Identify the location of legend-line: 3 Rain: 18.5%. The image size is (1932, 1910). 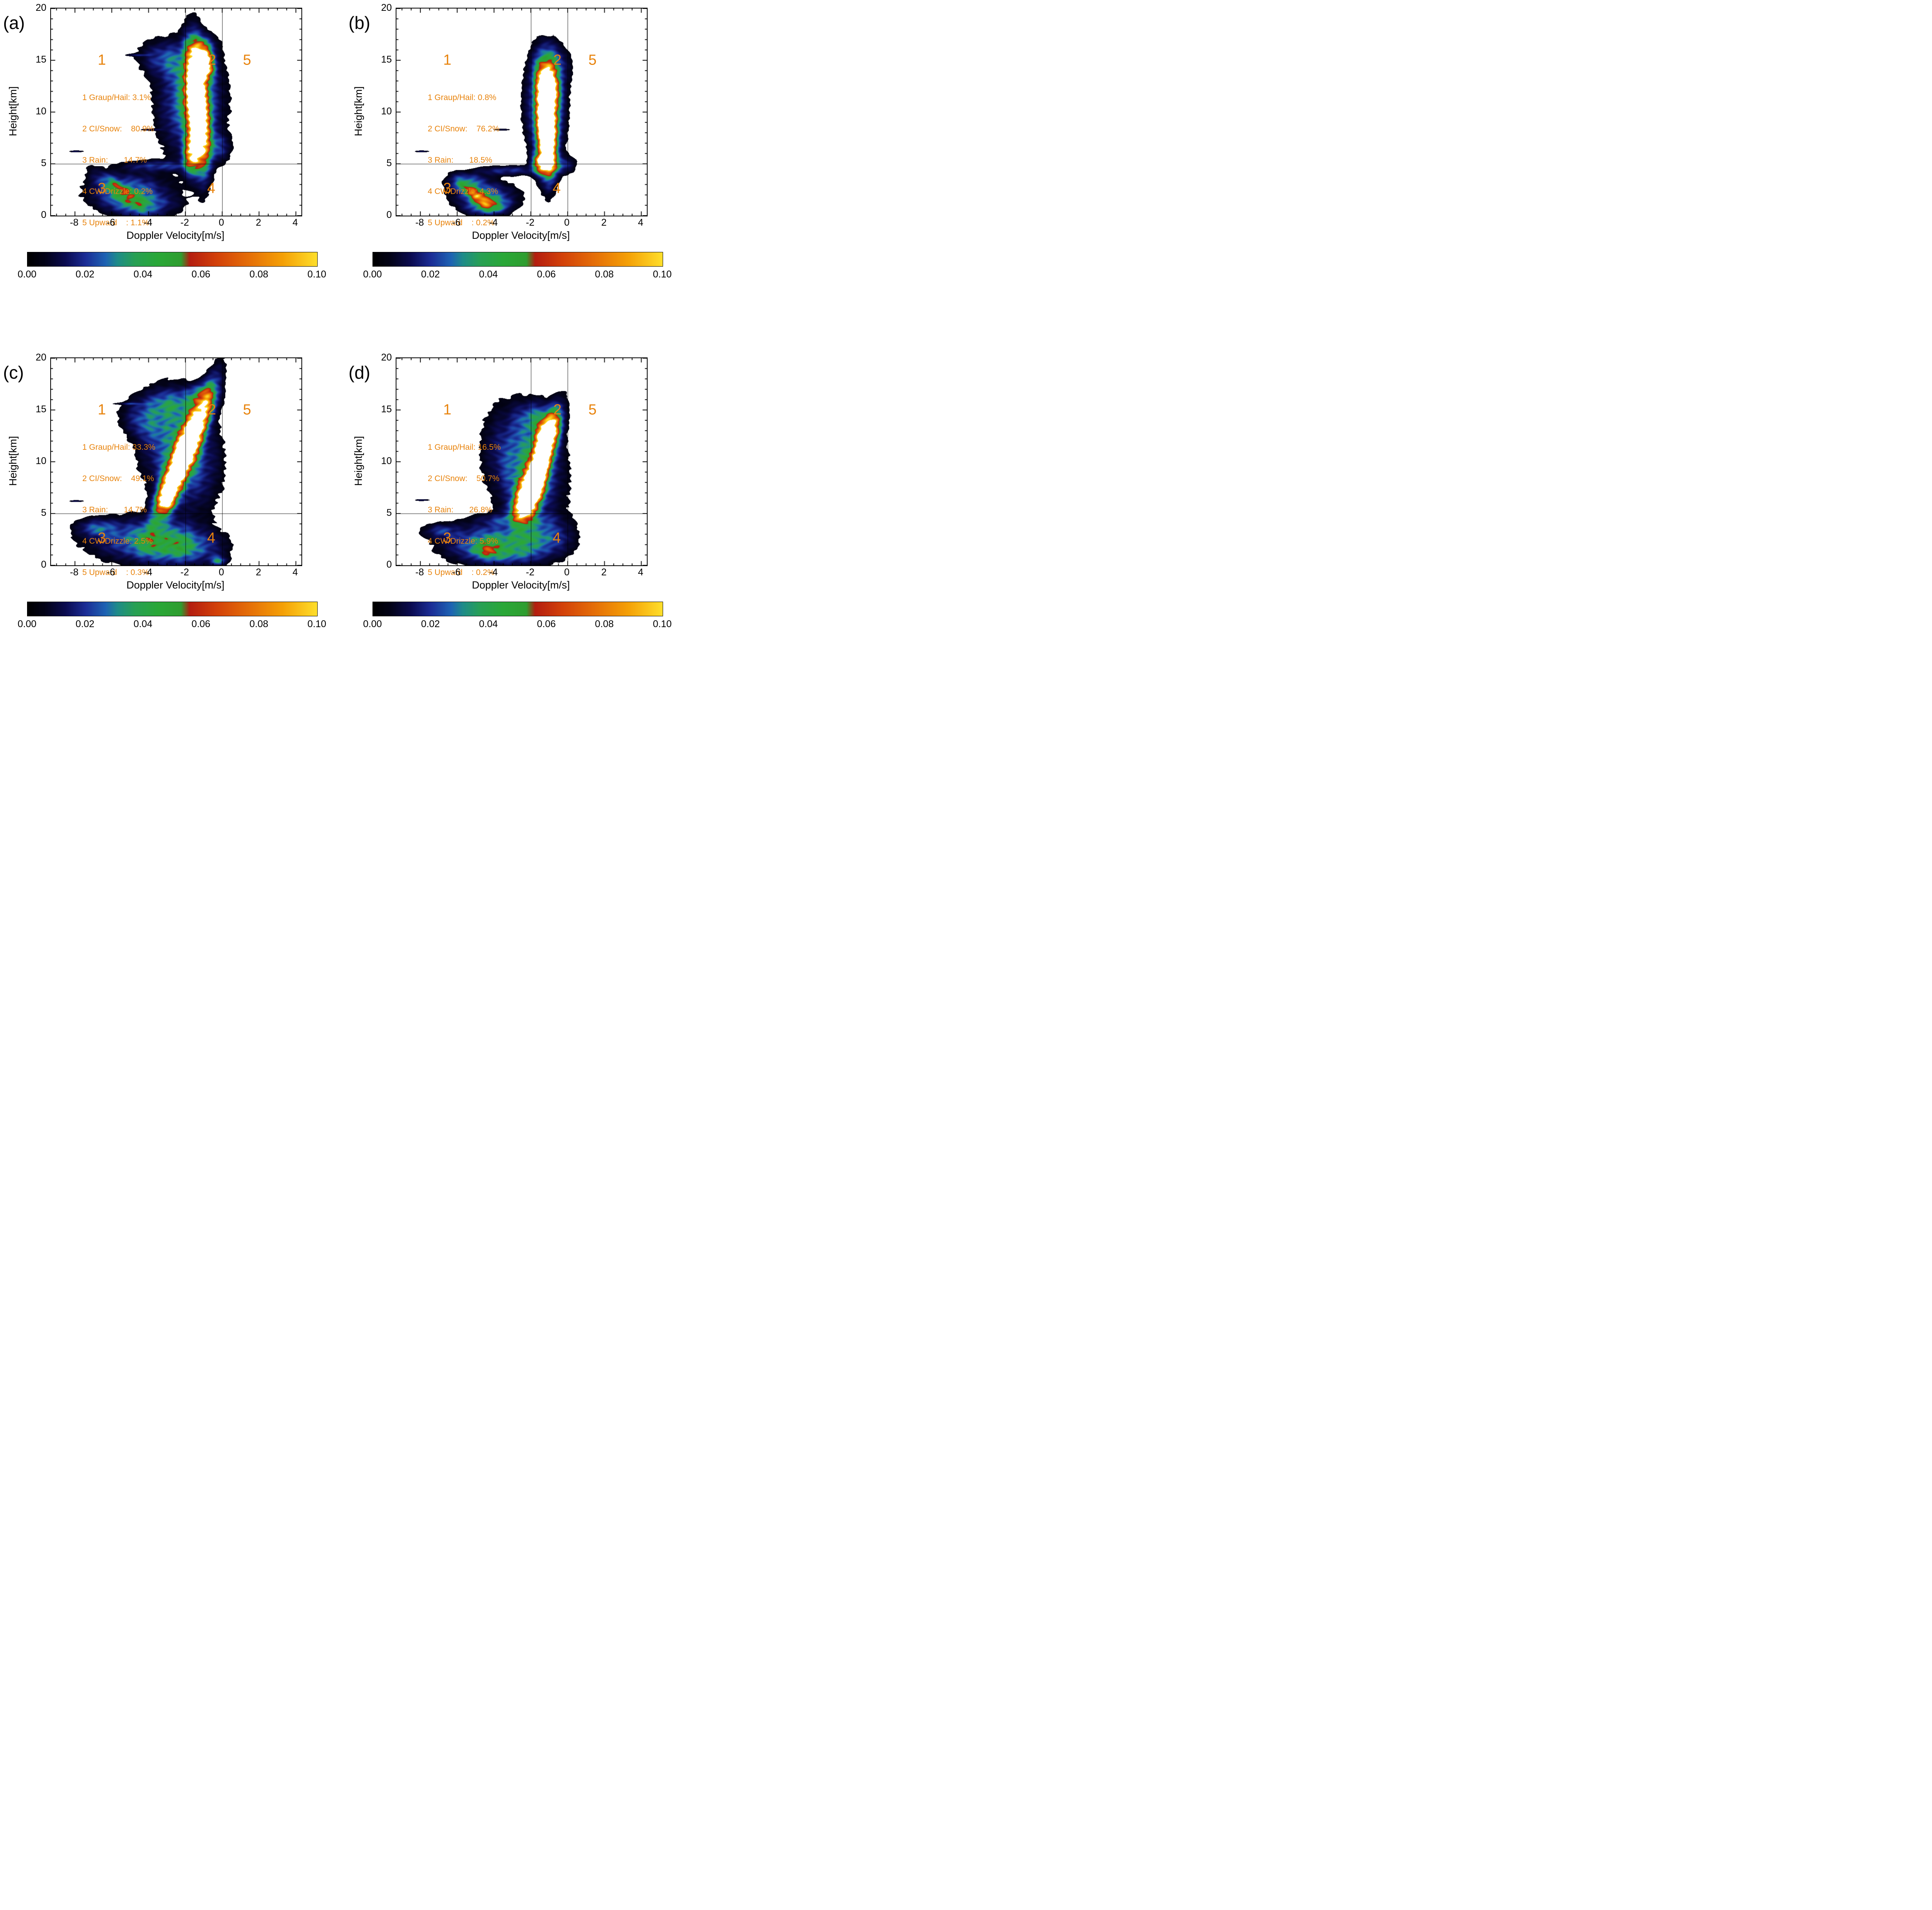
(460, 160).